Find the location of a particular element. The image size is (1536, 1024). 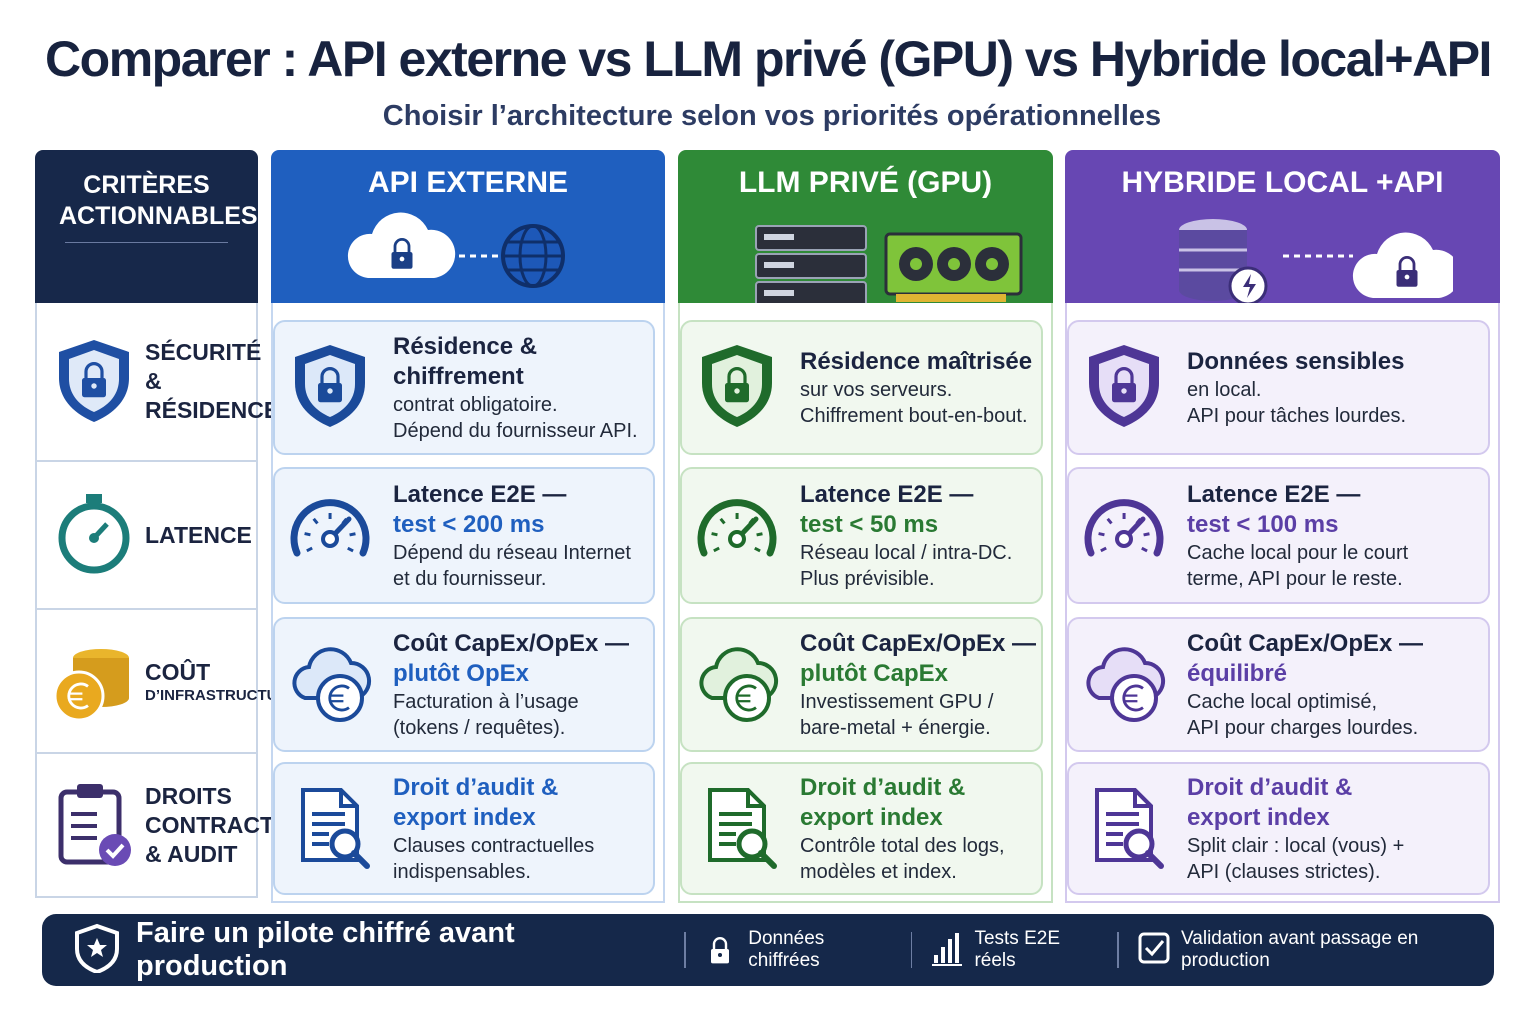

footer-title: Faire un pilote chiffré avant production is located at coordinates (325, 949).